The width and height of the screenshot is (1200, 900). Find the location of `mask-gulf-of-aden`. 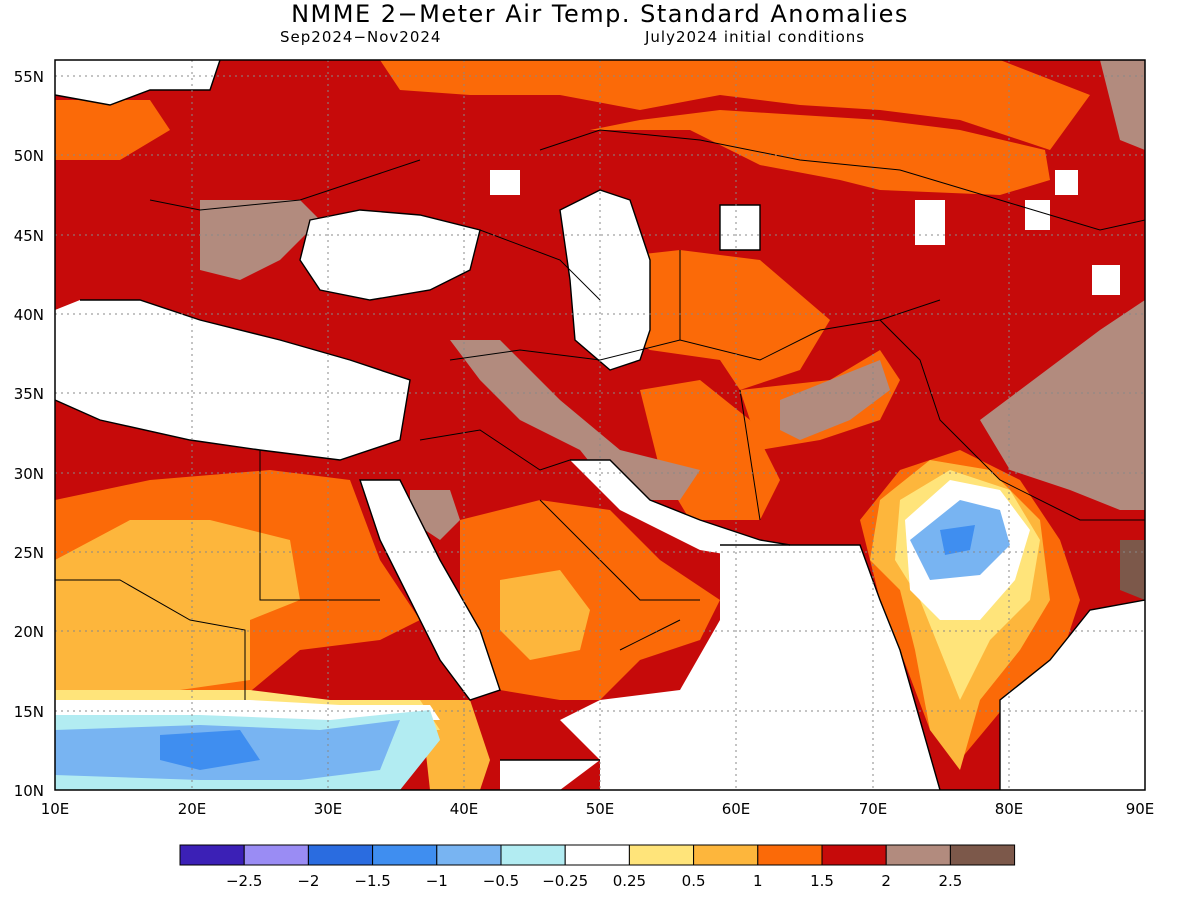

mask-gulf-of-aden is located at coordinates (550, 775).